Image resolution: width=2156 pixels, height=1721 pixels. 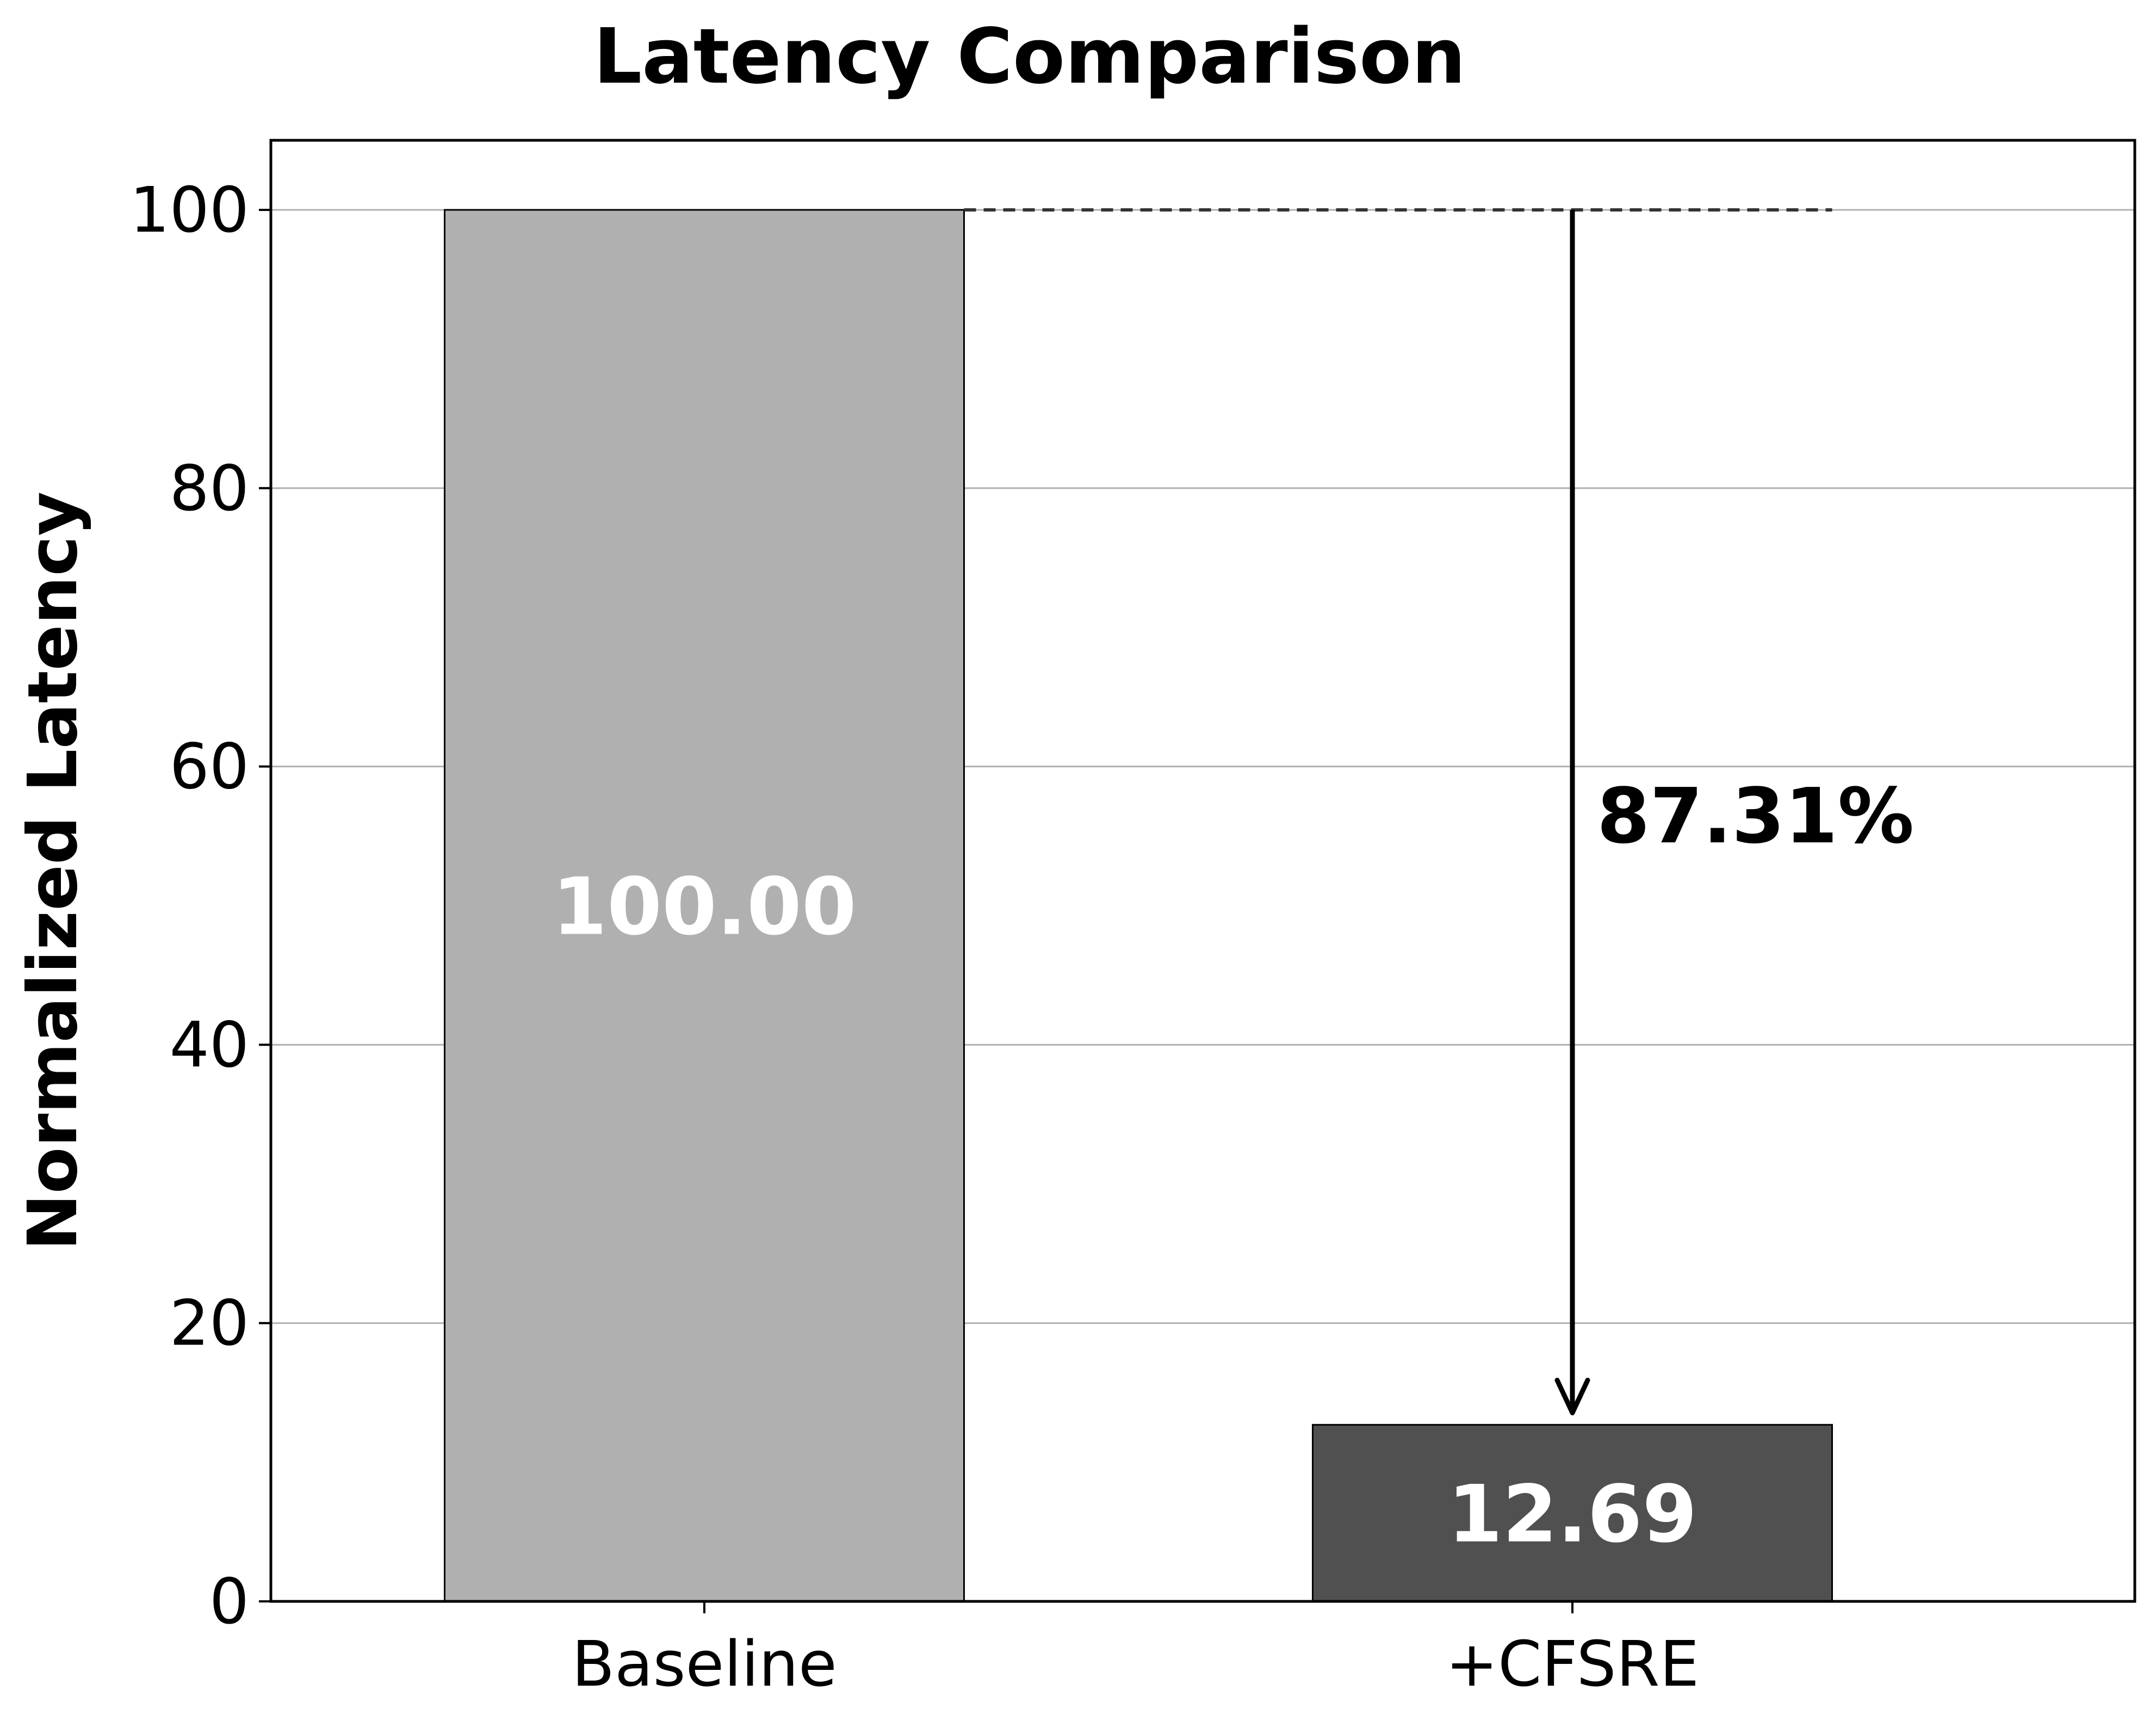 I want to click on bar-cfsre, so click(x=1572, y=1513).